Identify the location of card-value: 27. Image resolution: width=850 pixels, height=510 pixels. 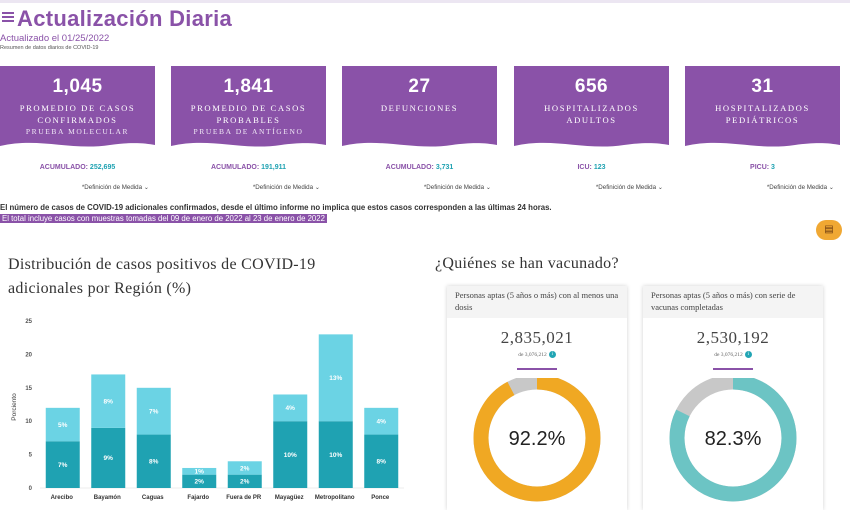
(419, 86).